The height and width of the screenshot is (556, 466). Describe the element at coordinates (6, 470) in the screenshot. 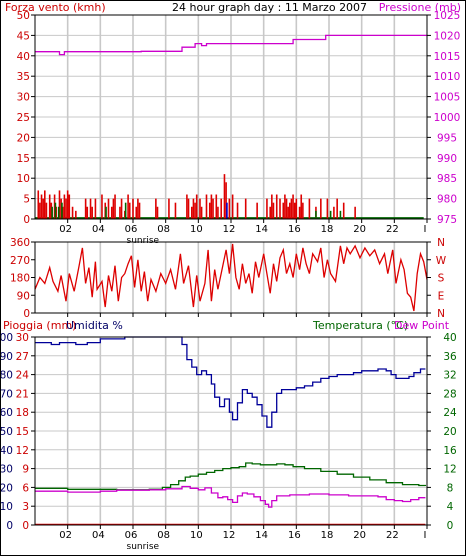

I see `humidity-ytick-left2-label: 30` at that location.